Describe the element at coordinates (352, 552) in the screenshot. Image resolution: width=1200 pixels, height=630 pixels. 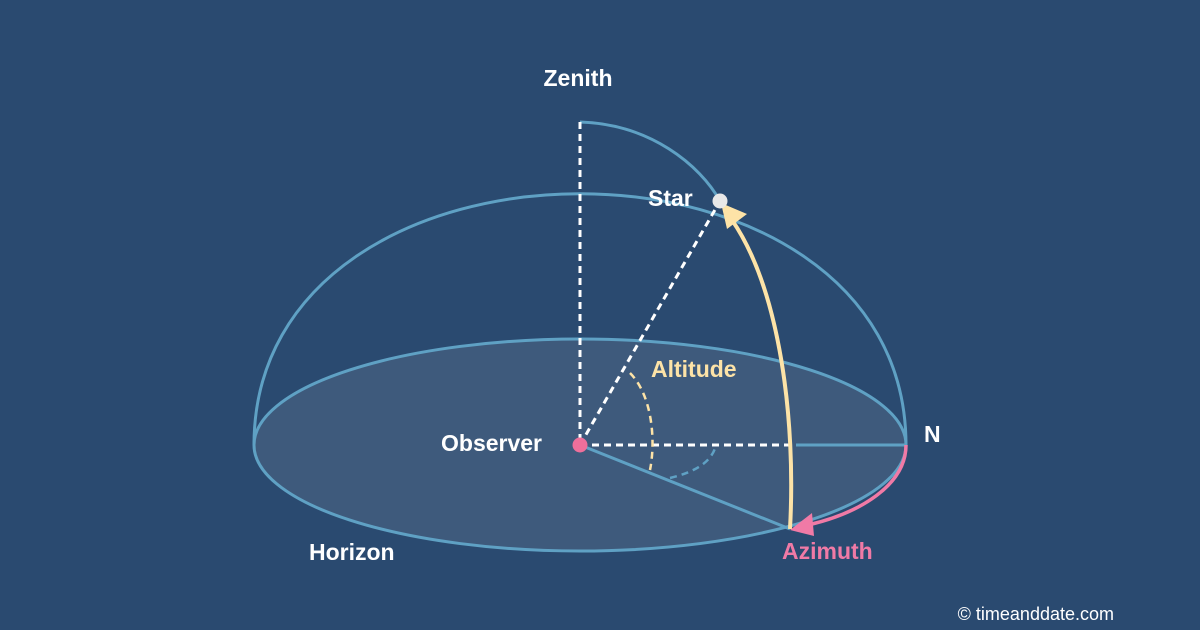
I see `horizon-label: Horizon` at that location.